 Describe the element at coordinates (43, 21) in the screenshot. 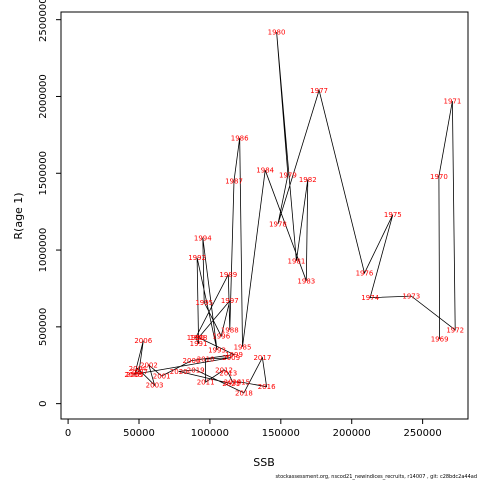

I see `y-tick-label: 2500000` at that location.